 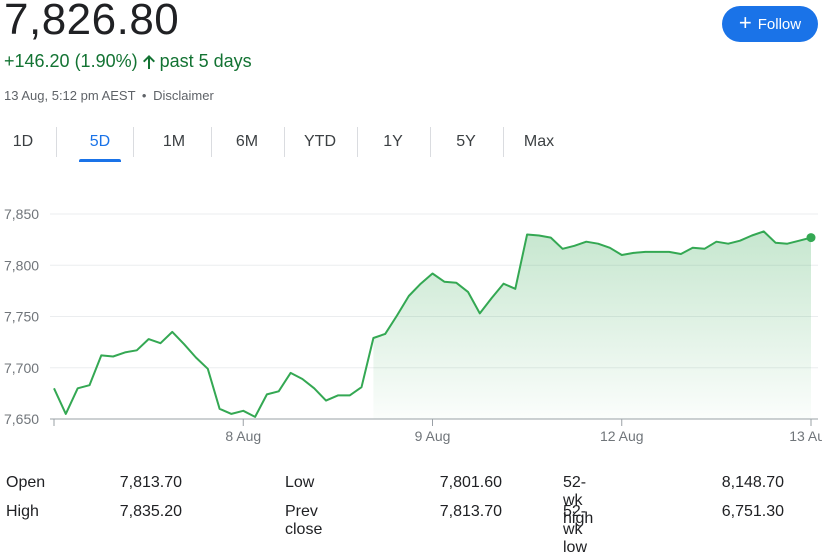 What do you see at coordinates (300, 482) in the screenshot?
I see `stat-label: Low` at bounding box center [300, 482].